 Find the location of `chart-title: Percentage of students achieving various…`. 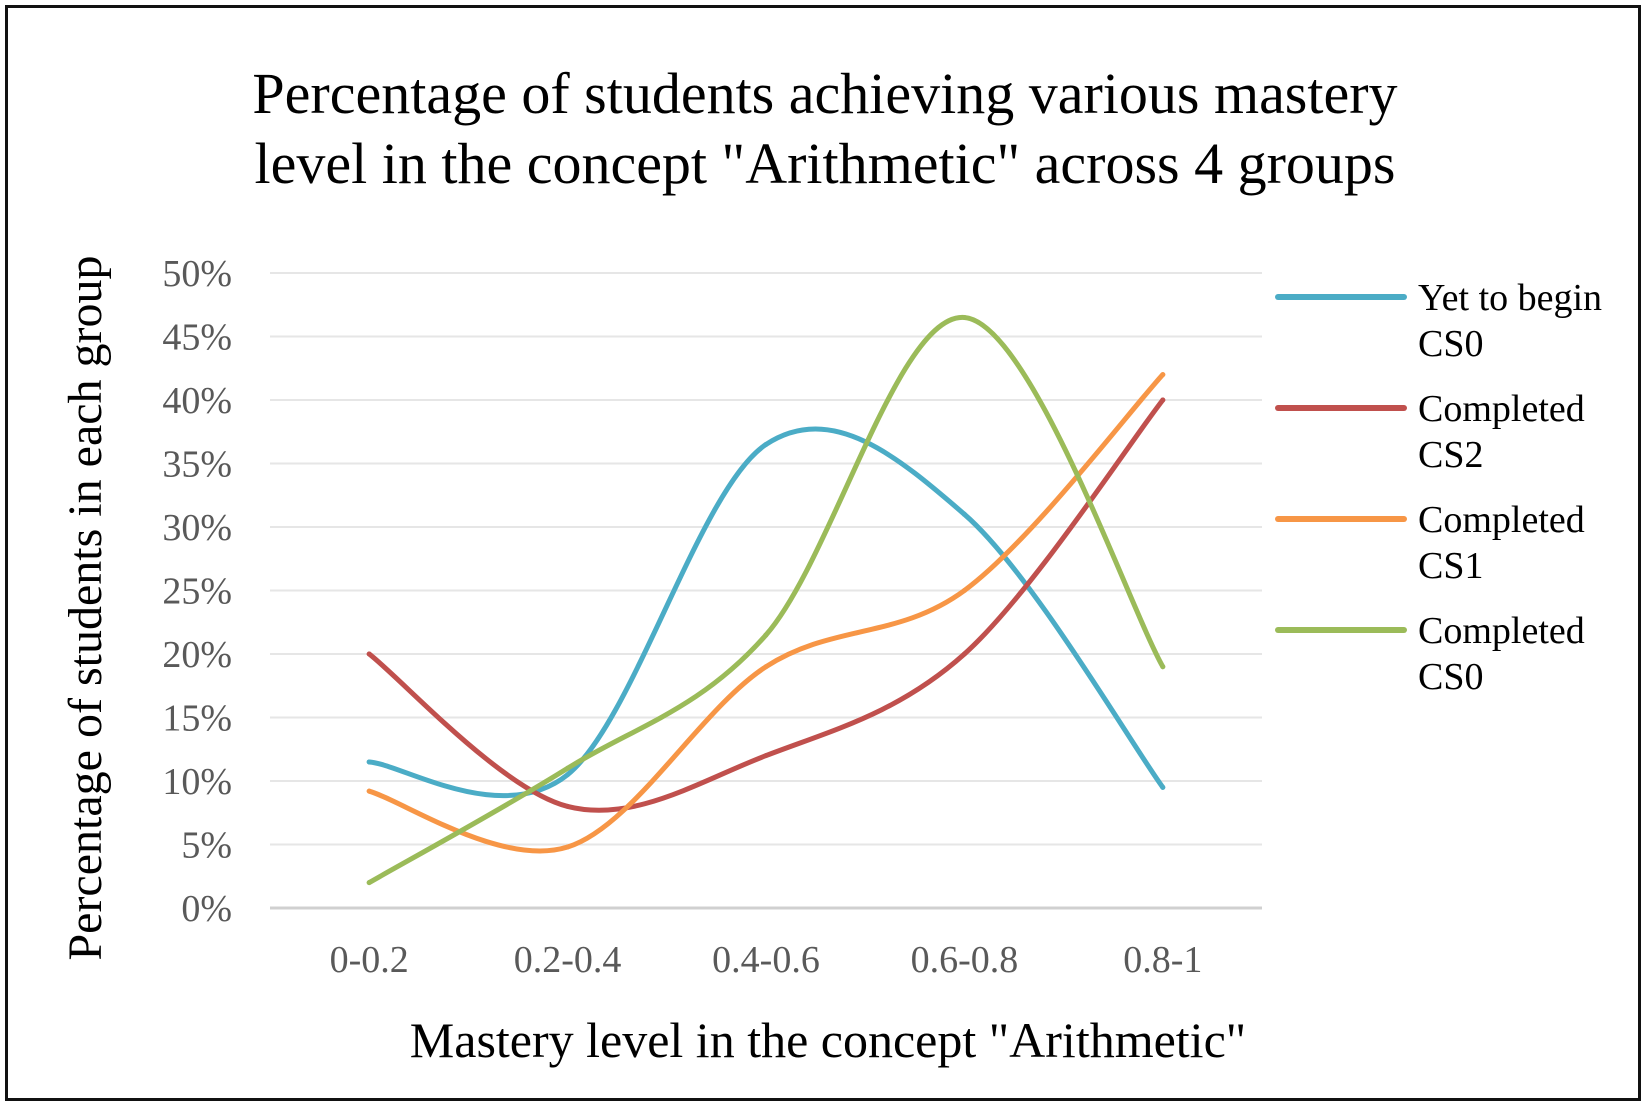

chart-title: Percentage of students achieving various… is located at coordinates (824, 128).